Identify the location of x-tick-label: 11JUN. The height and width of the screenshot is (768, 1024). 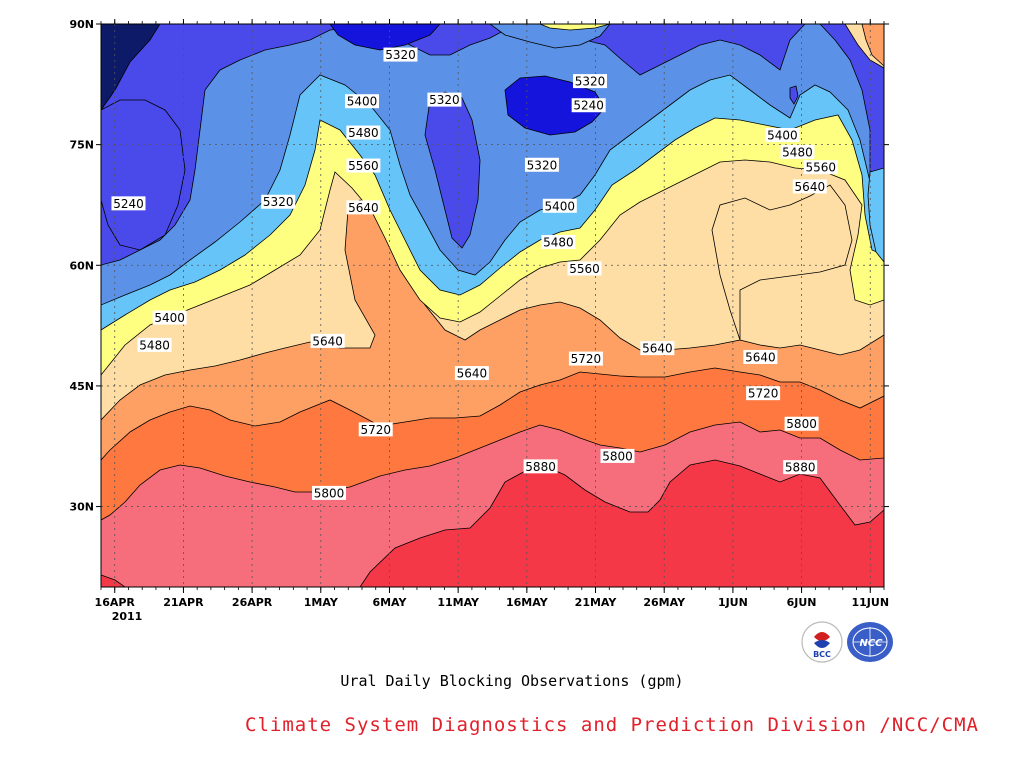
(870, 602).